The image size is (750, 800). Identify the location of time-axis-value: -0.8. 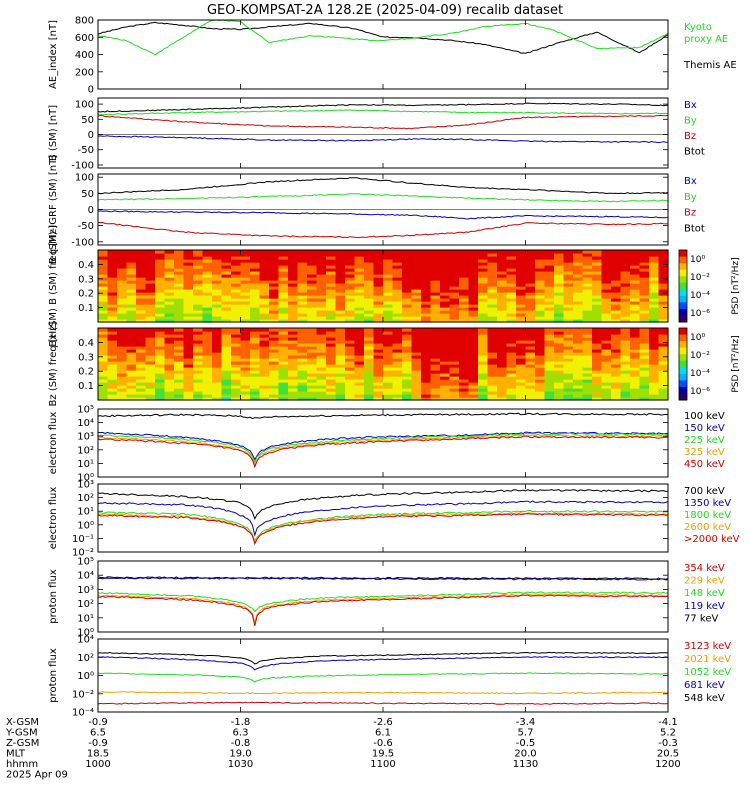
(241, 743).